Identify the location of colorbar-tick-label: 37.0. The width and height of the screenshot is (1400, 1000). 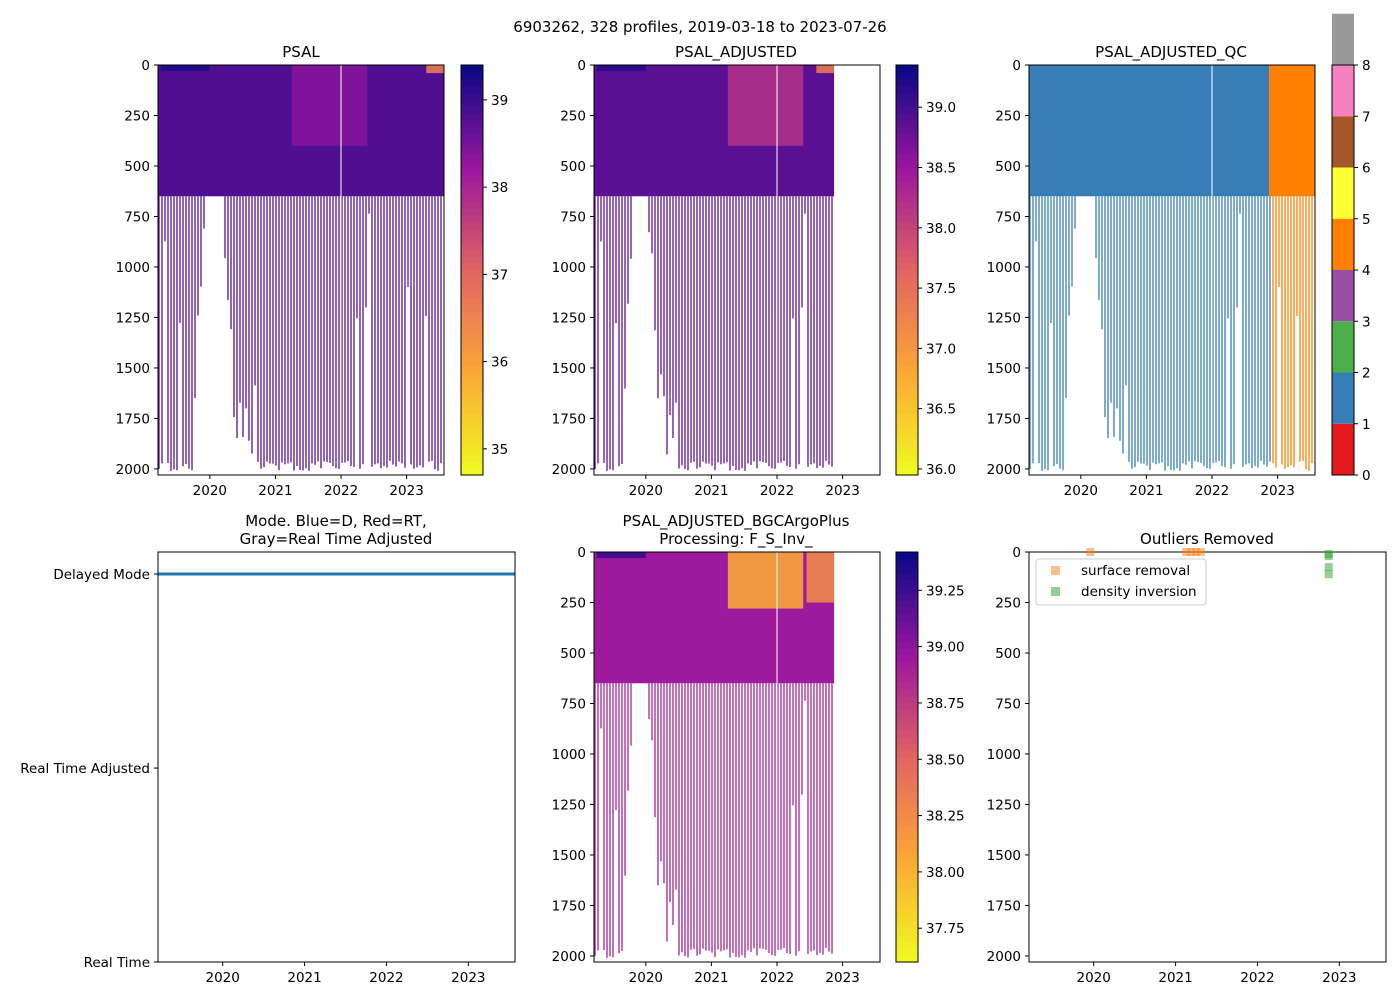
(941, 349).